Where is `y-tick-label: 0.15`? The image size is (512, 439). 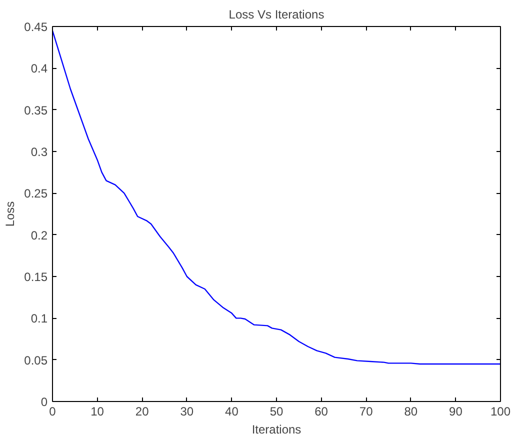
y-tick-label: 0.15 is located at coordinates (36, 277).